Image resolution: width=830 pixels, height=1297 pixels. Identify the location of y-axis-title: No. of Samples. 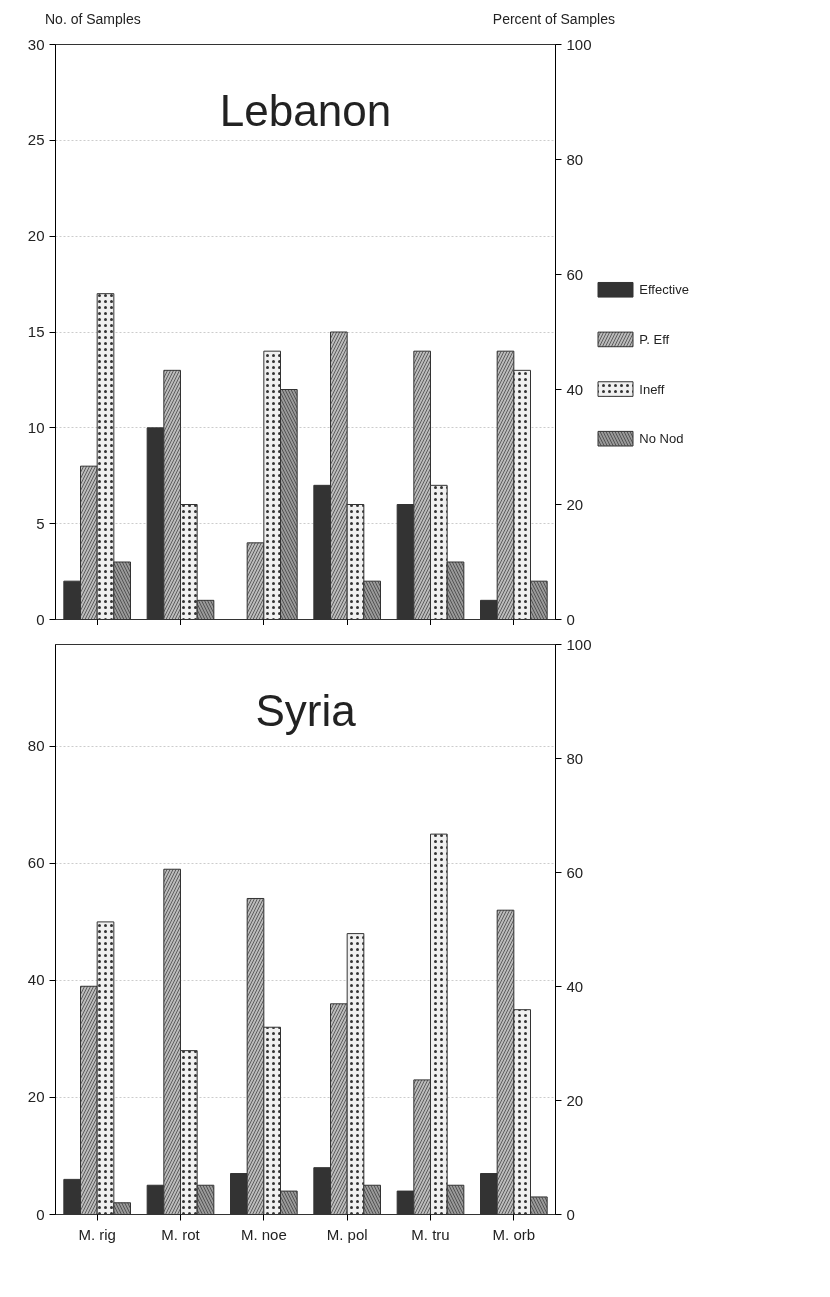
(93, 19).